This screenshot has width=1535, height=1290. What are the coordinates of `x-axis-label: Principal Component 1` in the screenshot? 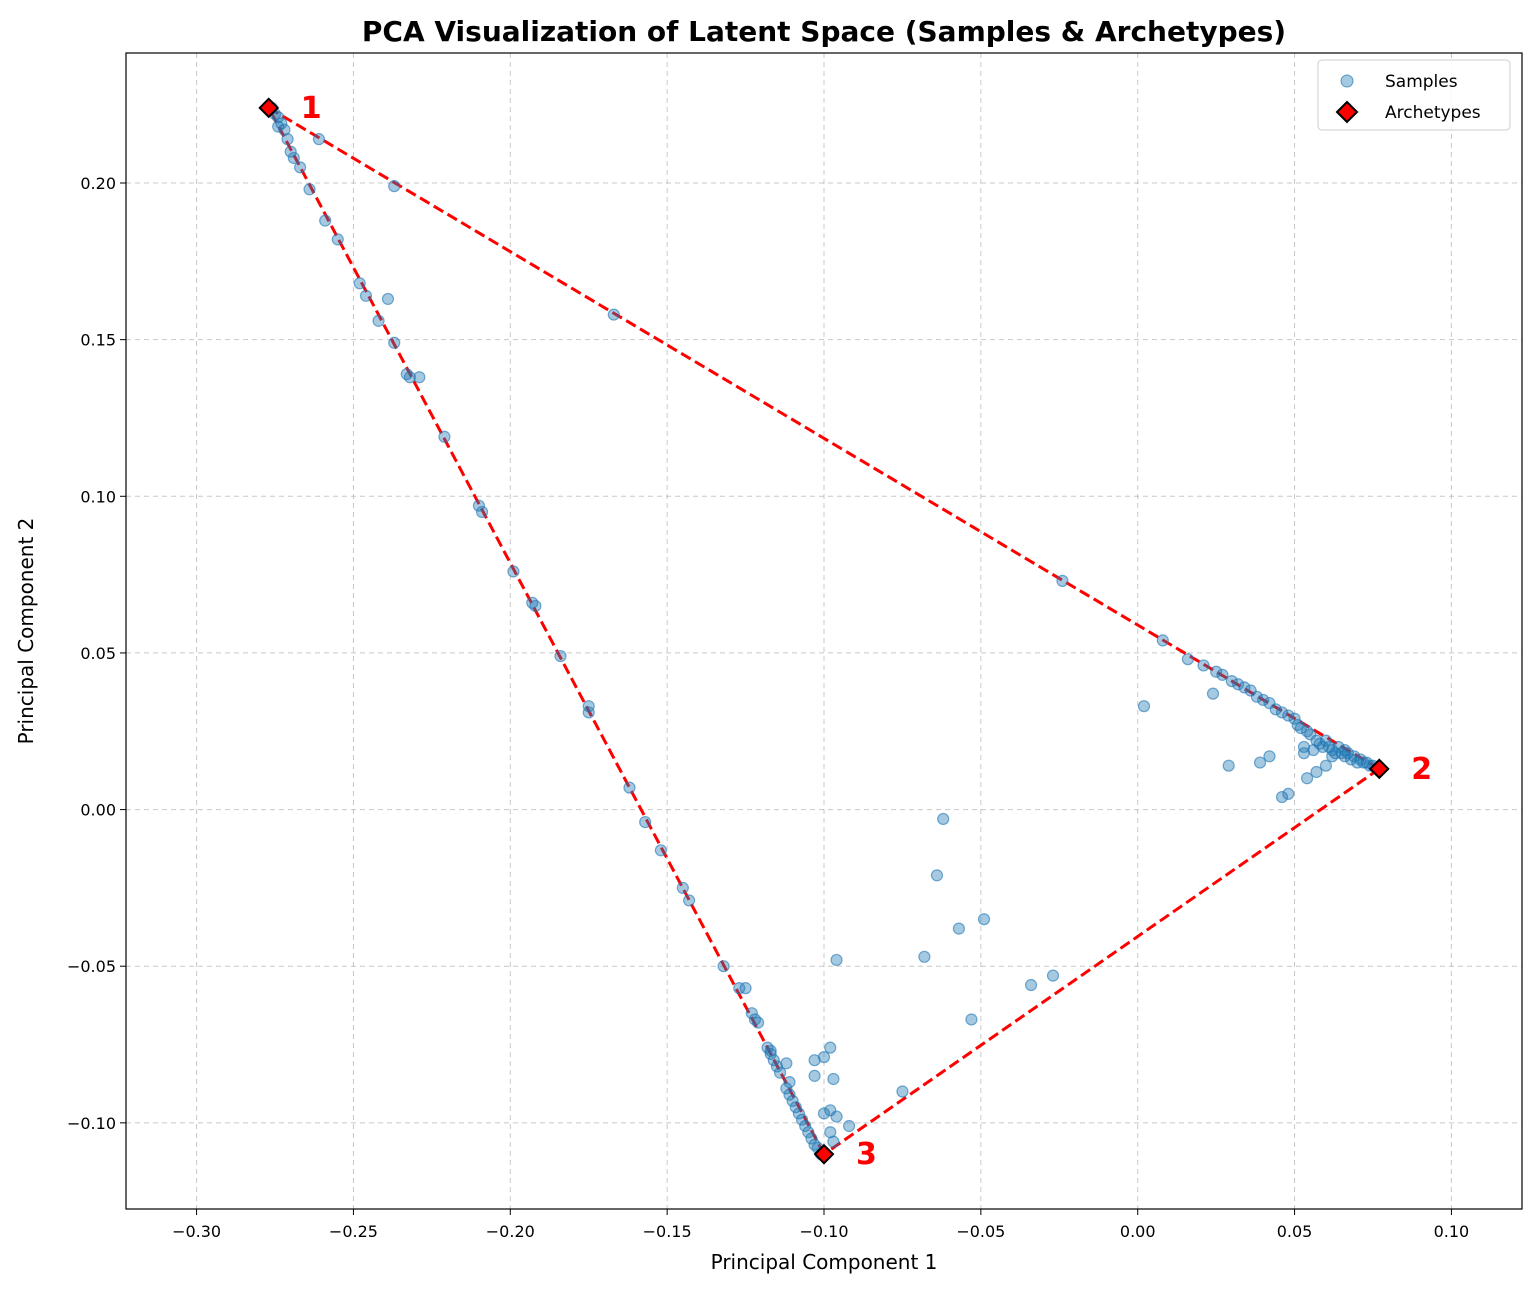 It's located at (824, 1262).